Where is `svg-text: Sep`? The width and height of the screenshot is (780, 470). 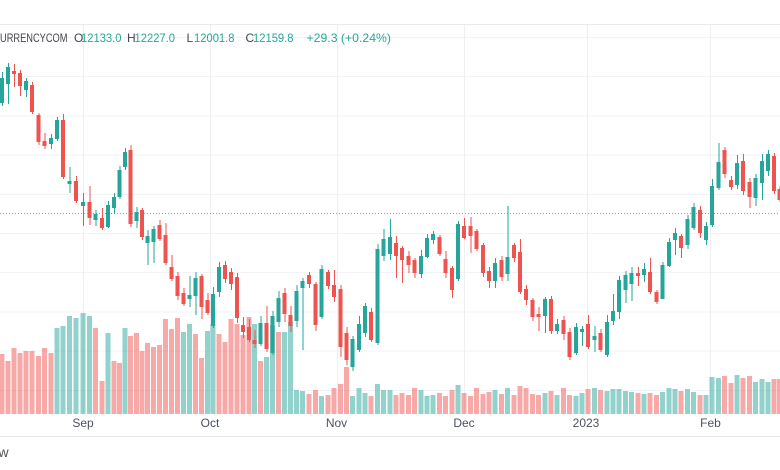
svg-text: Sep is located at coordinates (83, 423).